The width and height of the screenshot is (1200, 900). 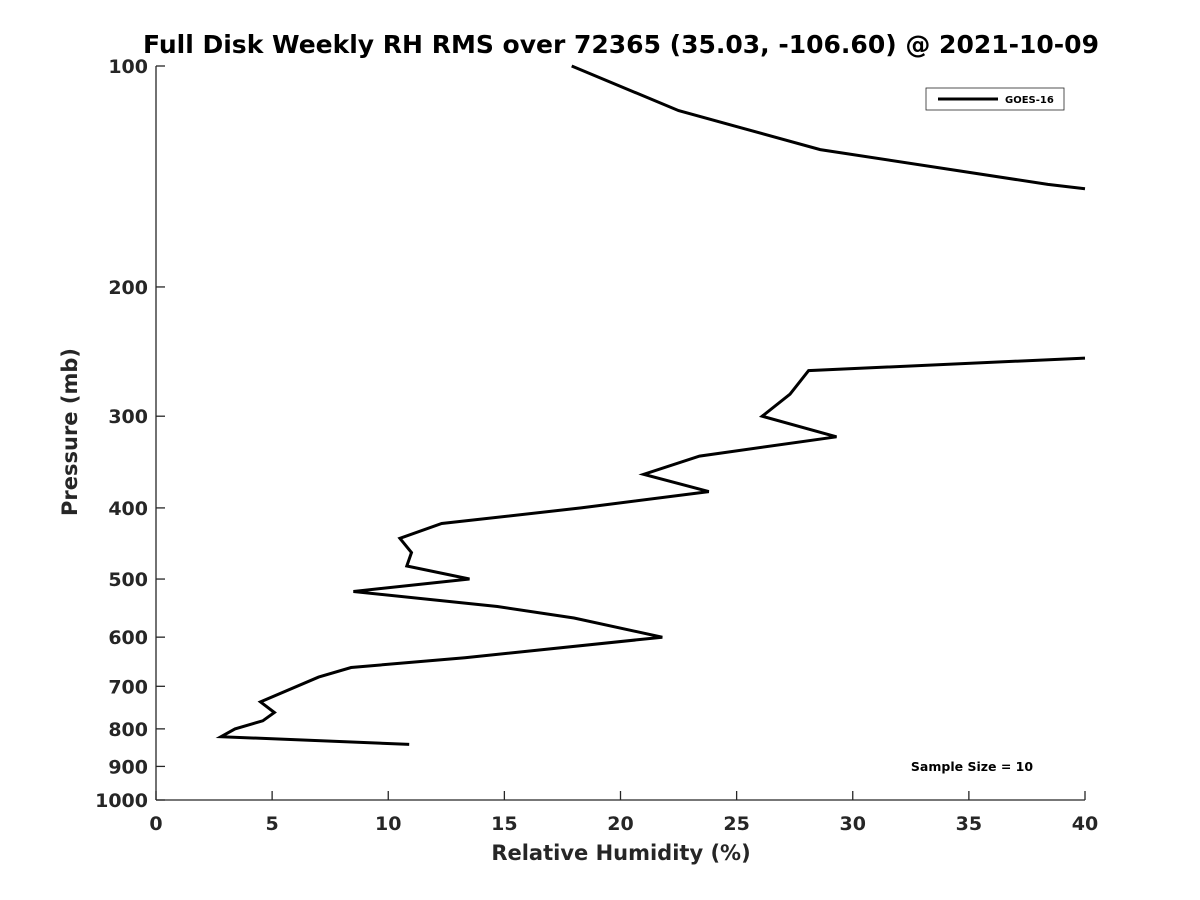 What do you see at coordinates (388, 824) in the screenshot?
I see `x-tick-label: 10` at bounding box center [388, 824].